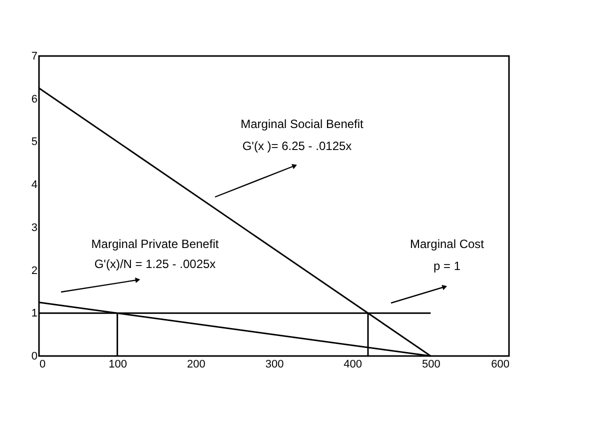  Describe the element at coordinates (34, 142) in the screenshot. I see `y-tick-label: 5` at that location.